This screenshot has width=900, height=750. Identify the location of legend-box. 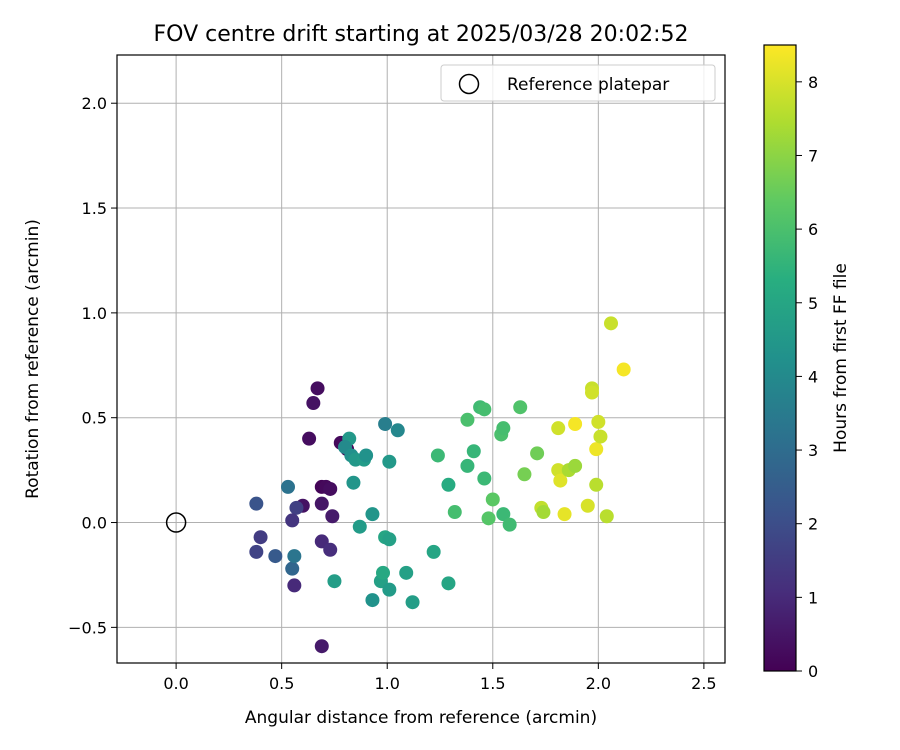
(578, 83).